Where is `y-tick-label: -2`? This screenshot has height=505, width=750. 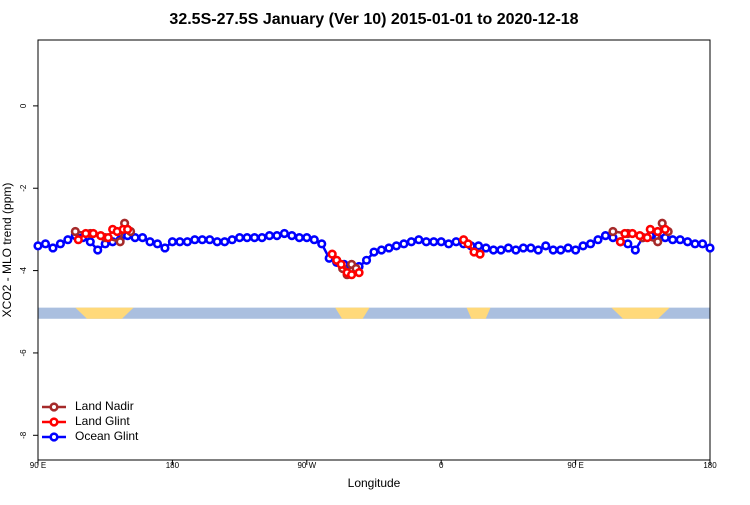
y-tick-label: -2 is located at coordinates (23, 188).